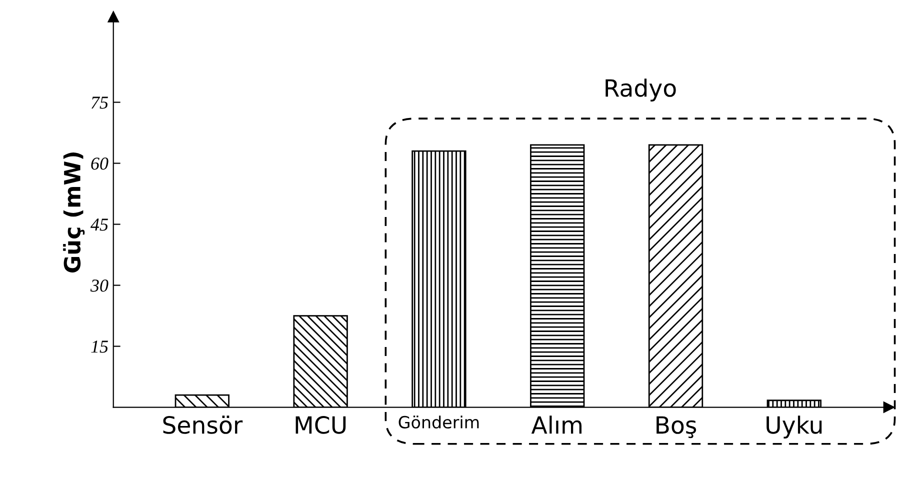  I want to click on x-tick-label: Alım, so click(556, 425).